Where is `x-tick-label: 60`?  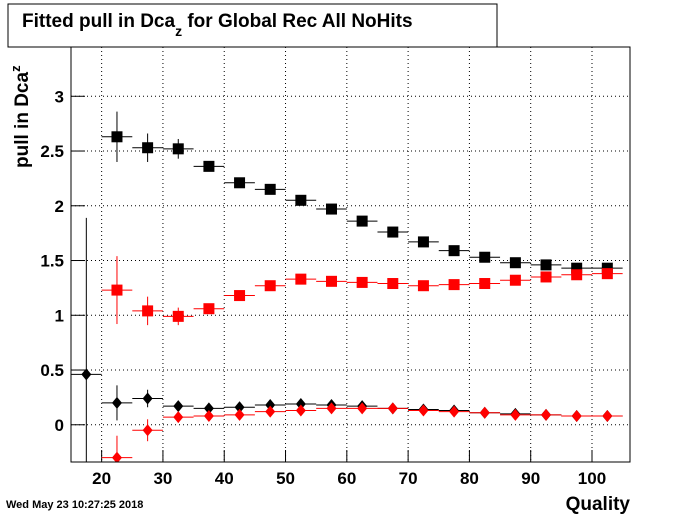 x-tick-label: 60 is located at coordinates (346, 478).